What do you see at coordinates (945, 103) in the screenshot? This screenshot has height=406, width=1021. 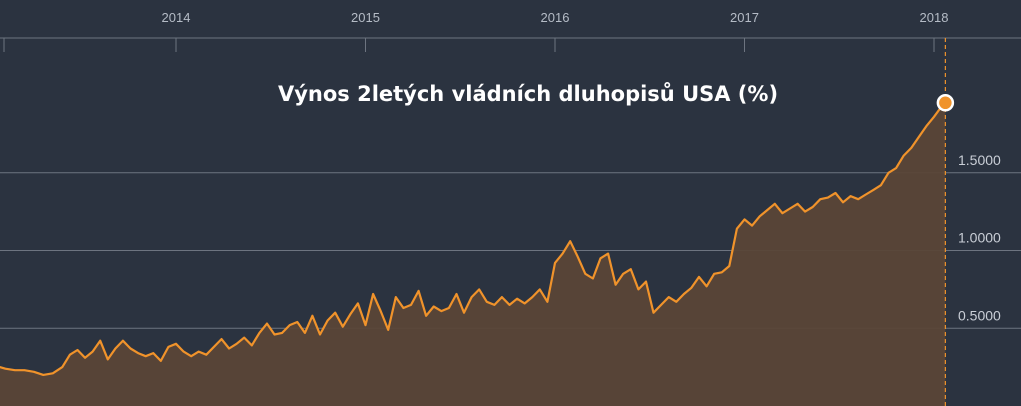 I see `last-value-marker` at bounding box center [945, 103].